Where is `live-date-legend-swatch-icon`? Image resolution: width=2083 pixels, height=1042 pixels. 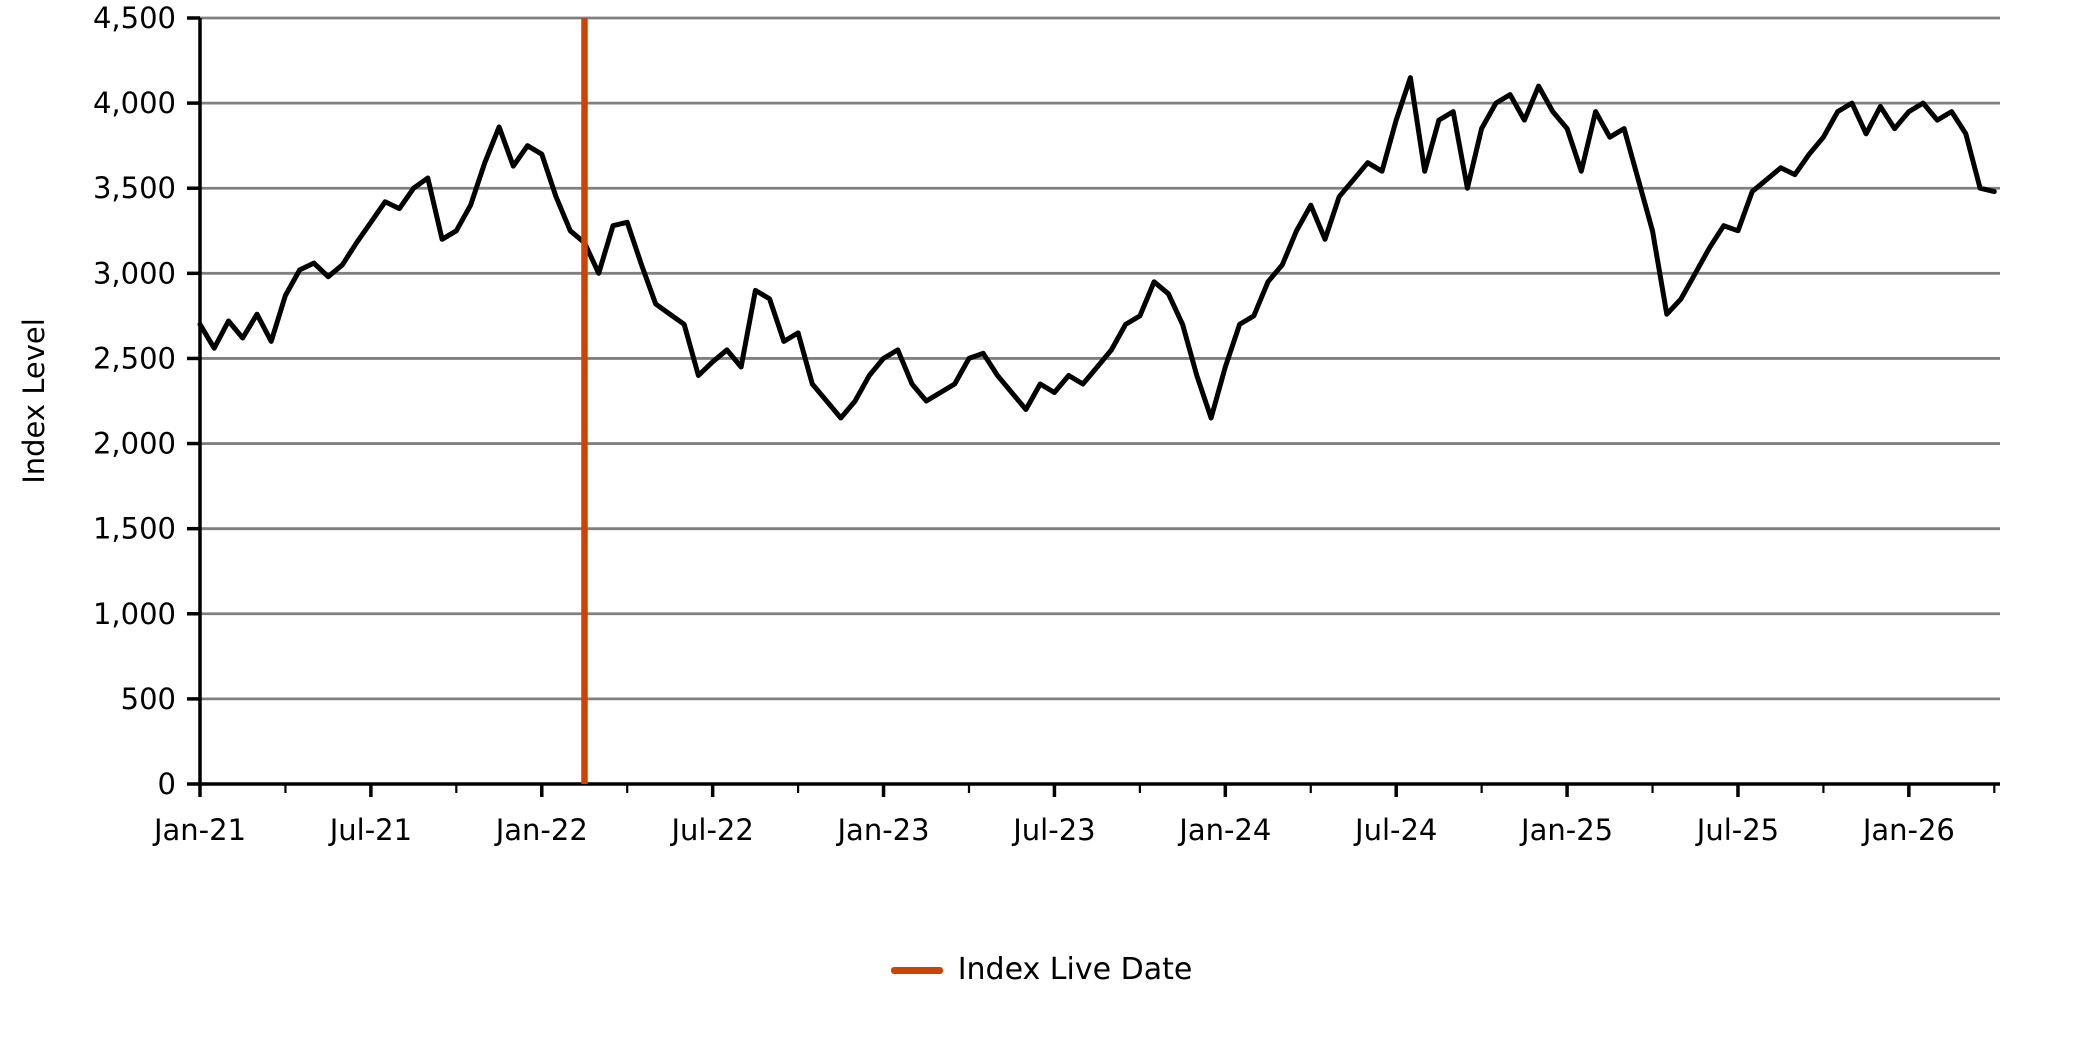 live-date-legend-swatch-icon is located at coordinates (916, 970).